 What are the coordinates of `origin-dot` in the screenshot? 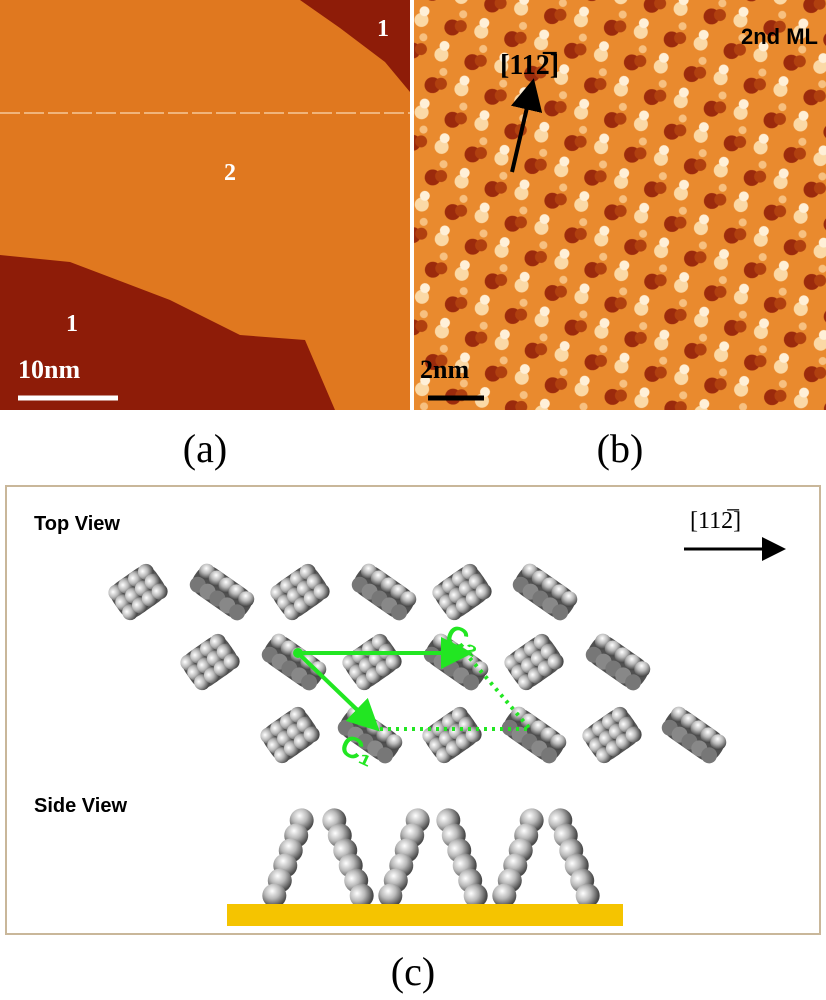 It's located at (298, 653).